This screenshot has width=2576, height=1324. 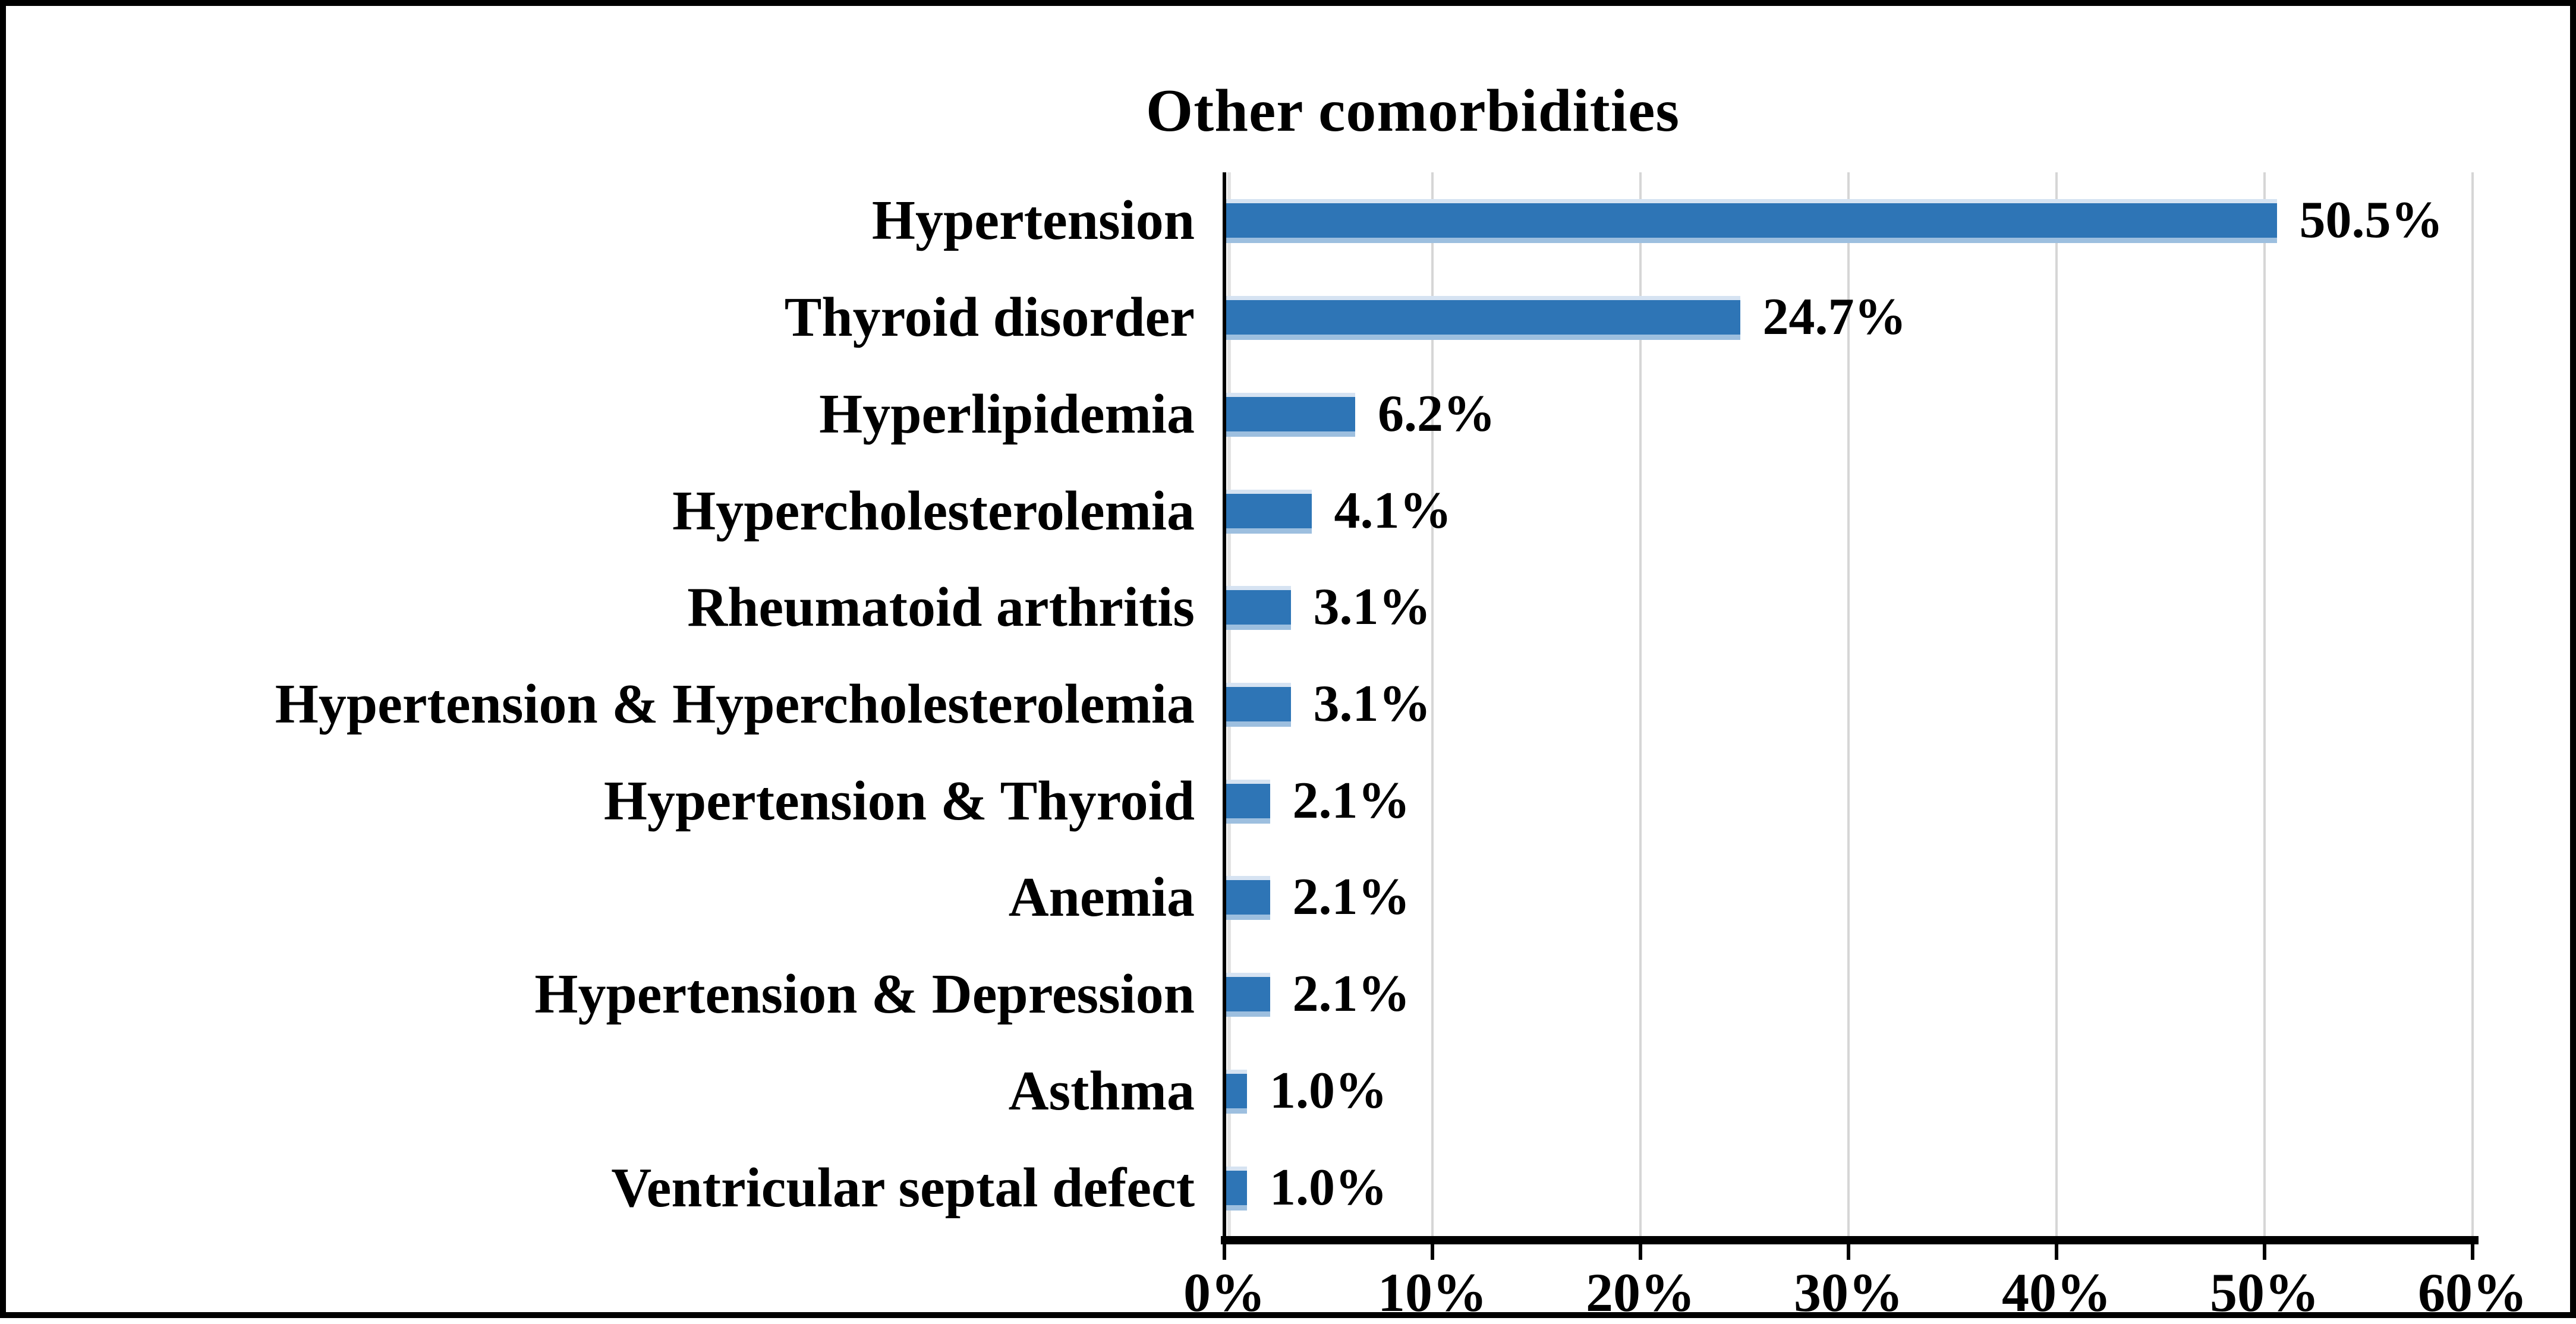 What do you see at coordinates (933, 511) in the screenshot?
I see `category-label: Hypercholesterolemia` at bounding box center [933, 511].